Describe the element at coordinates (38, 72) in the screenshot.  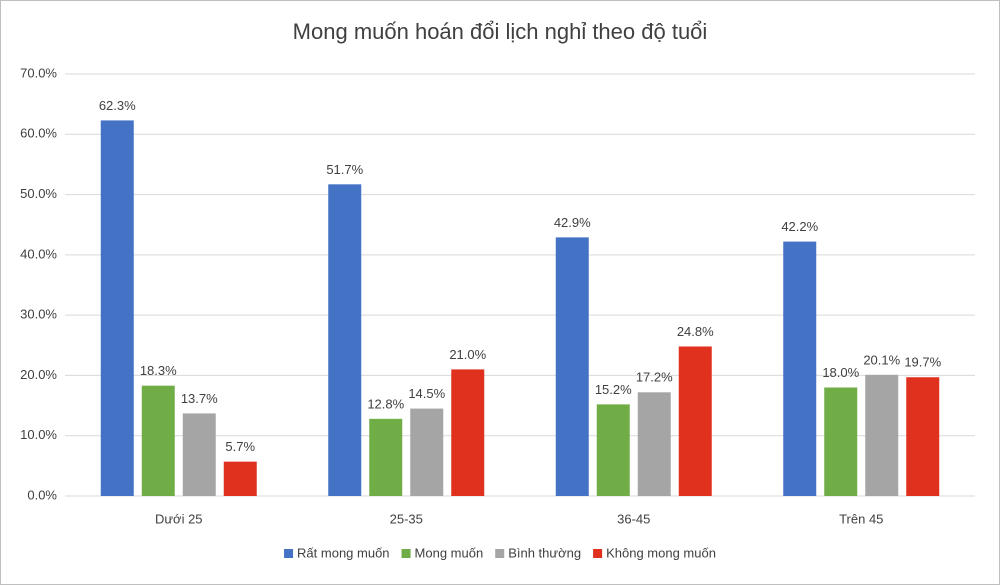
I see `y-tick-label: 70.0%` at that location.